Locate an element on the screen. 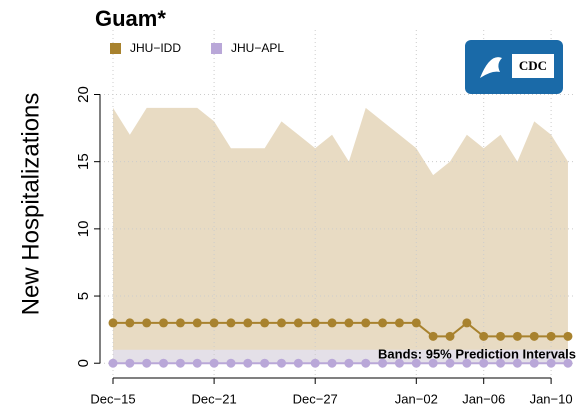  cdc-logo: CDC is located at coordinates (514, 67).